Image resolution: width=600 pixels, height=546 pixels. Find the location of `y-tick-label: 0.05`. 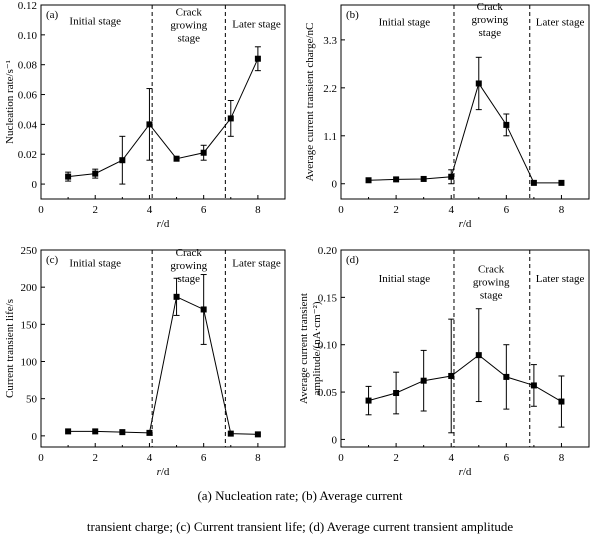

y-tick-label: 0.05 is located at coordinates (328, 393).